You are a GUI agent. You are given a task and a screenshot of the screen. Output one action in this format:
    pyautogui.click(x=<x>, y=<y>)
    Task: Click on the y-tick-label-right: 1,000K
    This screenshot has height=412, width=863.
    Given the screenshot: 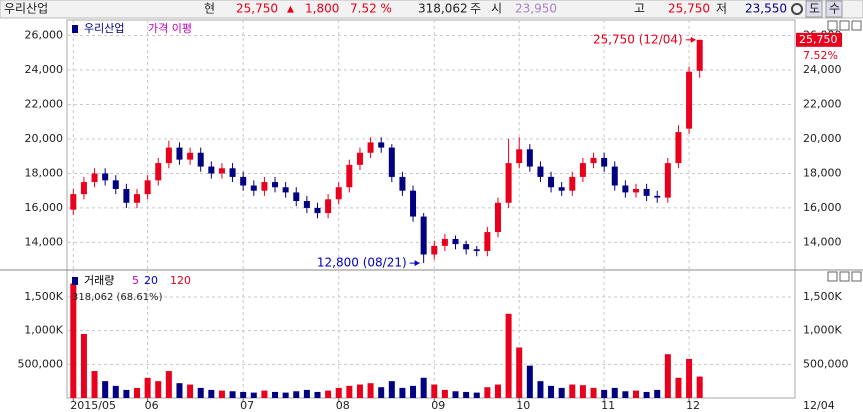 What is the action you would take?
    pyautogui.click(x=822, y=330)
    